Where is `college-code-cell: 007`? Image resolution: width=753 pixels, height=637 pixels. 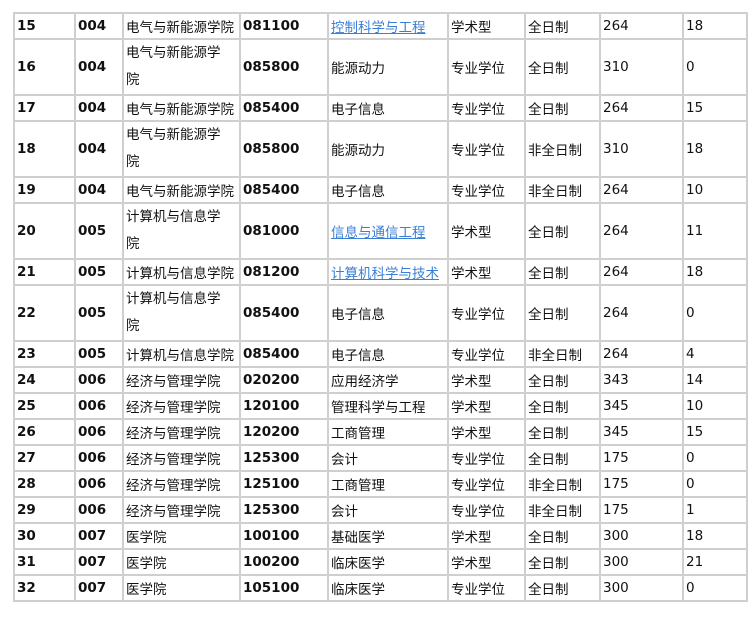 college-code-cell: 007 is located at coordinates (99, 588).